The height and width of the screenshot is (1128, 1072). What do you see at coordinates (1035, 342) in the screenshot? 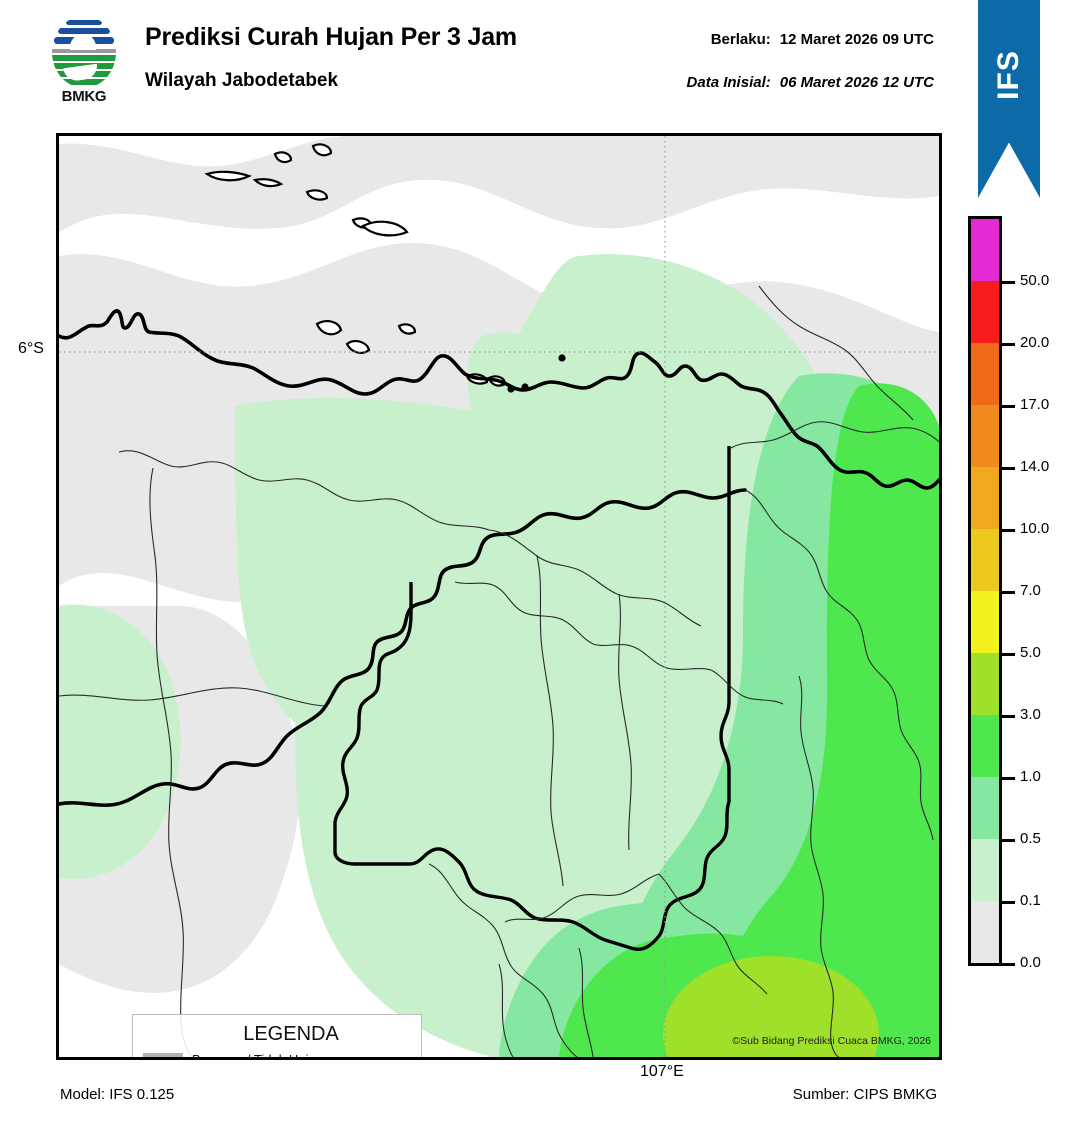
I see `colorbar-tick-label: 20.0` at bounding box center [1035, 342].